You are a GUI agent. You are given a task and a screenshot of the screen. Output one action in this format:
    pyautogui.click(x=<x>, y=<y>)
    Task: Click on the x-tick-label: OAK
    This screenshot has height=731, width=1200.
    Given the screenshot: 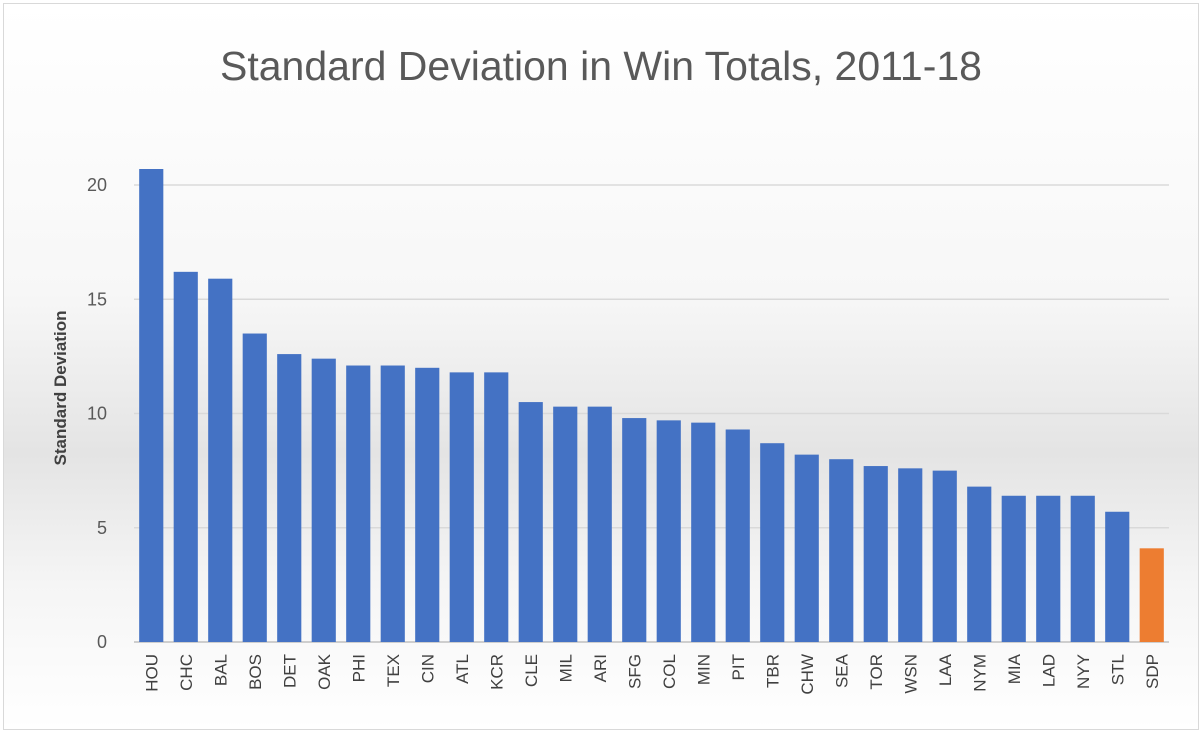 What is the action you would take?
    pyautogui.click(x=324, y=671)
    